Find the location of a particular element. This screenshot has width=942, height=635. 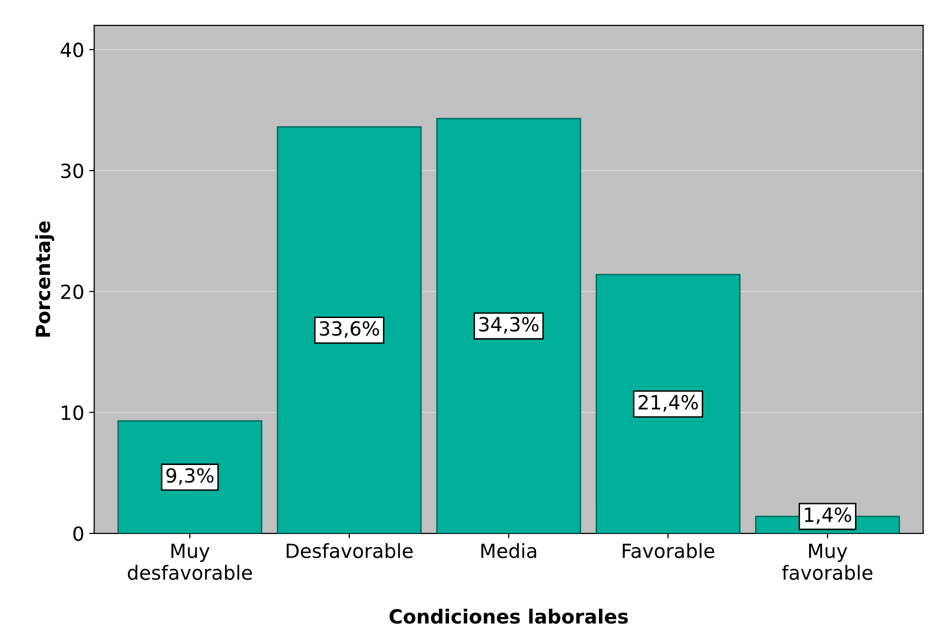

x-tick-label: Muy desfavorable is located at coordinates (190, 562).